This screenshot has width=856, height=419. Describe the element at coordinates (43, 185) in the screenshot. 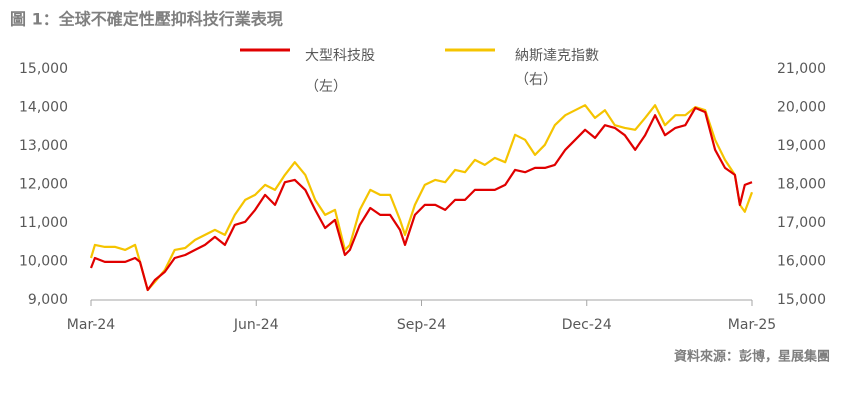

I see `y-tick-label: 12,000` at that location.